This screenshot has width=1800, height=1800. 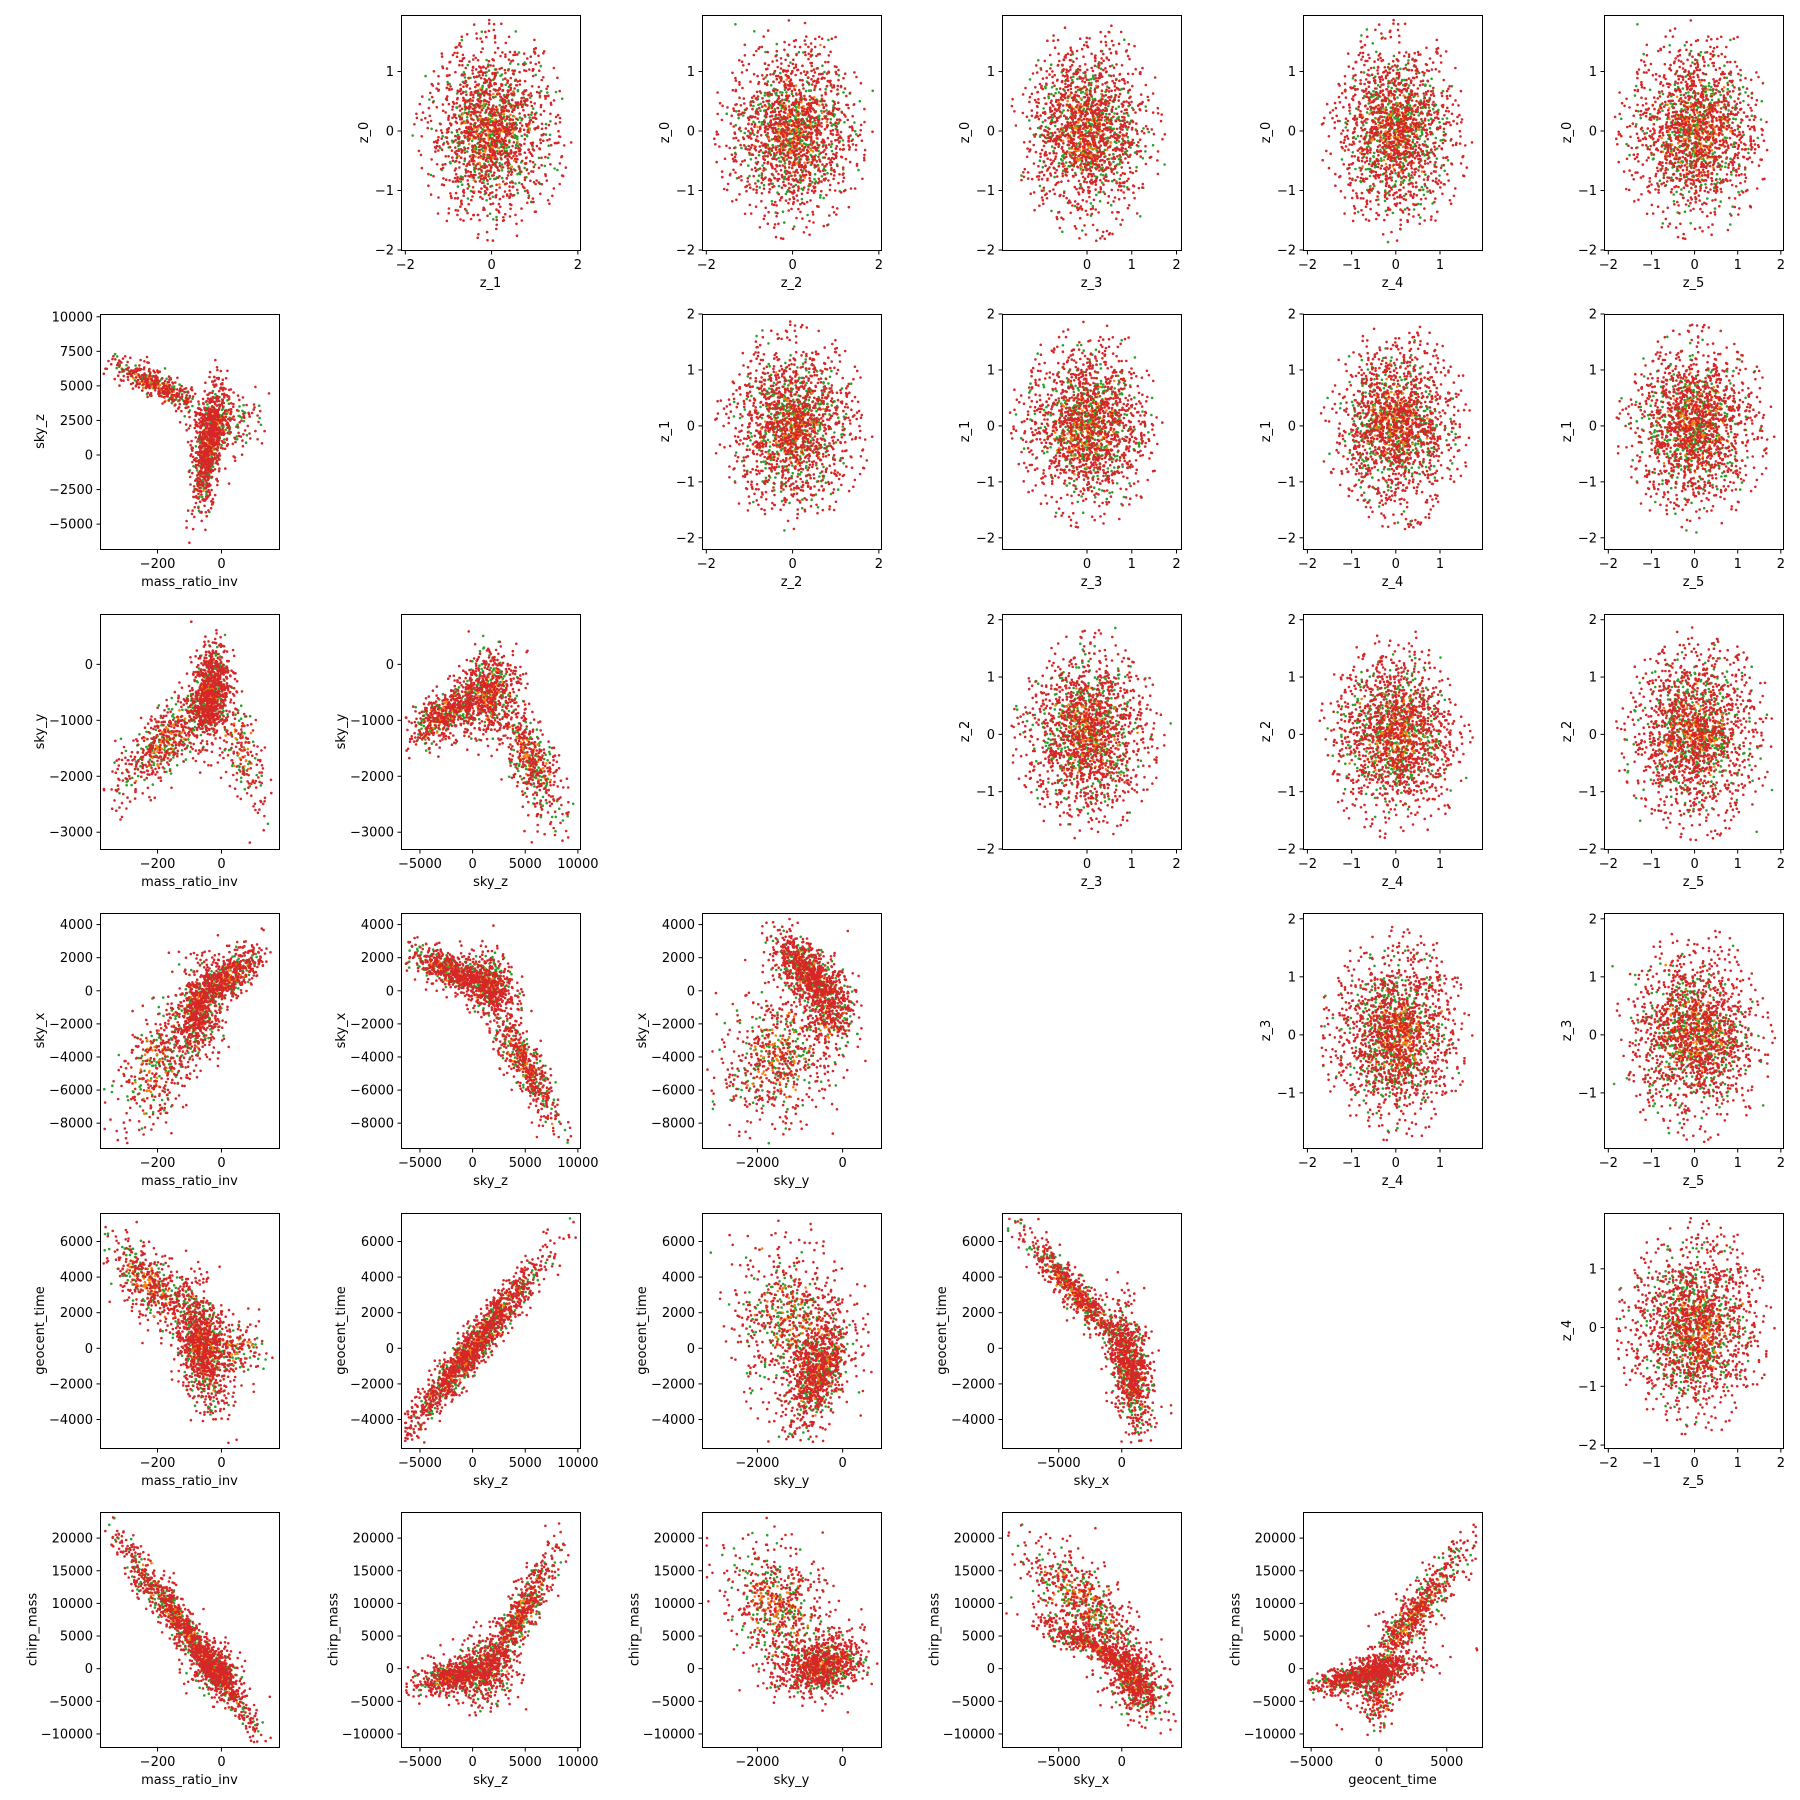 I want to click on y-tick-label: 1, so click(x=691, y=72).